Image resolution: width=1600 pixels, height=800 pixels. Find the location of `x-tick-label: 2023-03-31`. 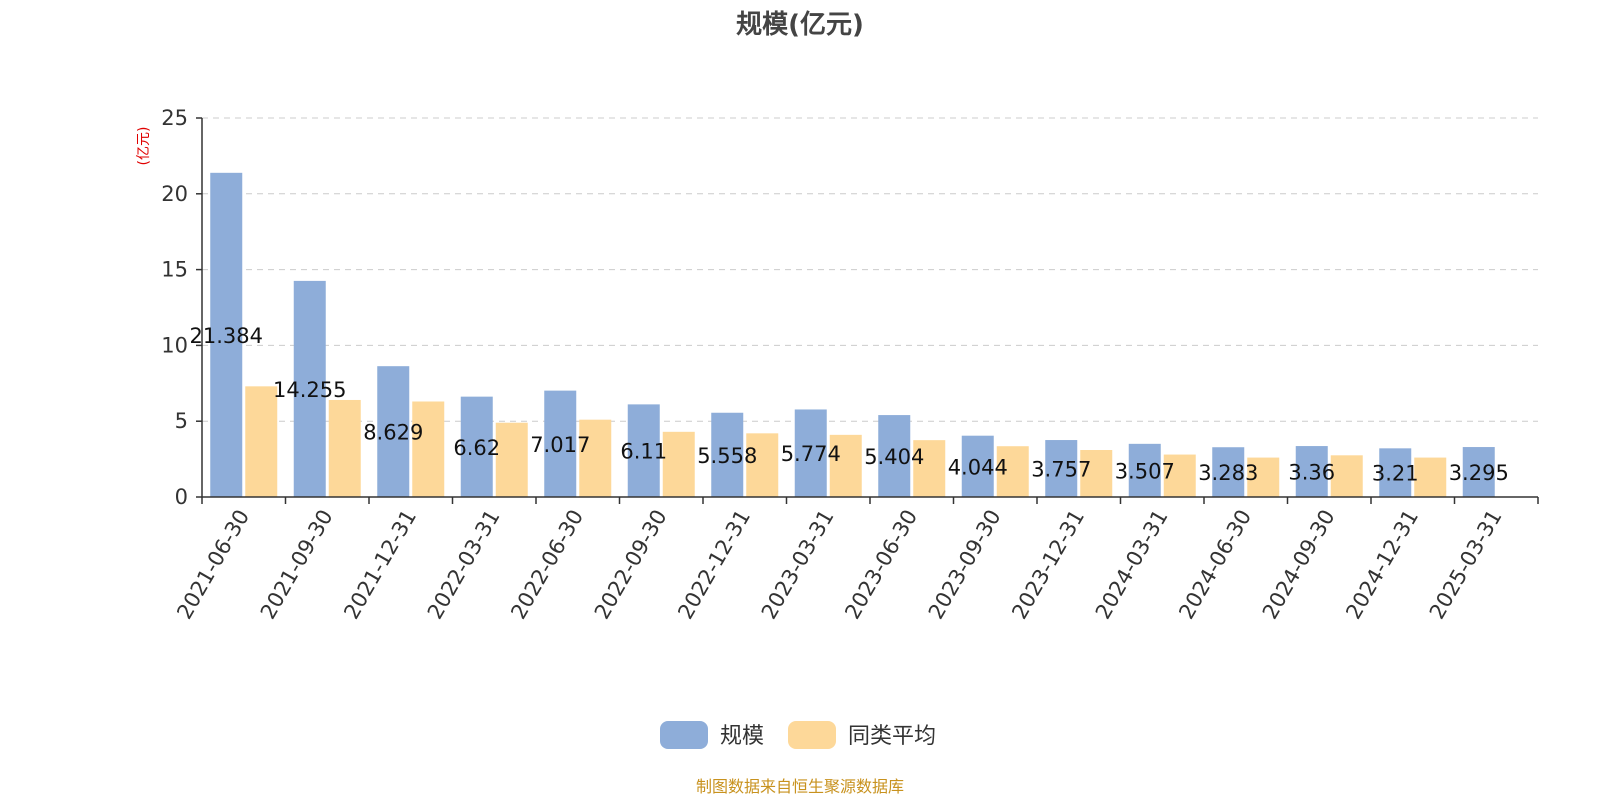

x-tick-label: 2023-03-31 is located at coordinates (798, 565).